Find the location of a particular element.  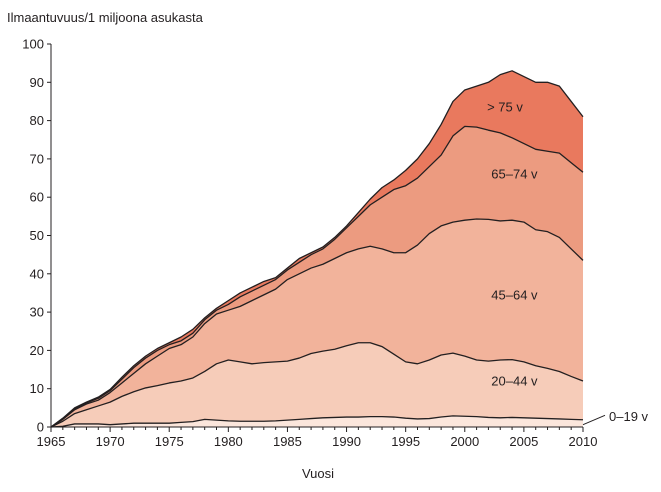

band-label: > 75 v is located at coordinates (505, 107).